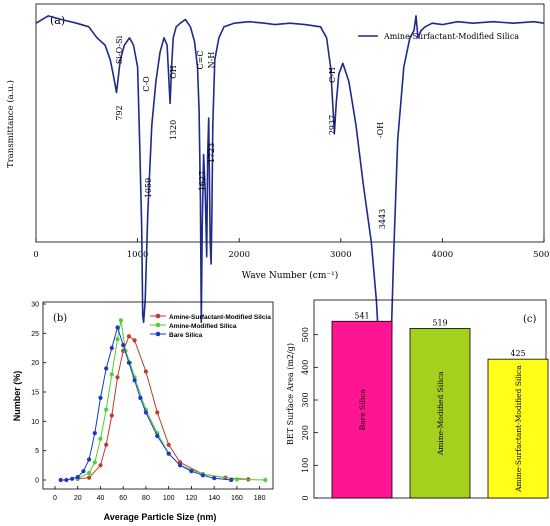  I want to click on bet-y-tick-label-5: 500, so click(305, 334).